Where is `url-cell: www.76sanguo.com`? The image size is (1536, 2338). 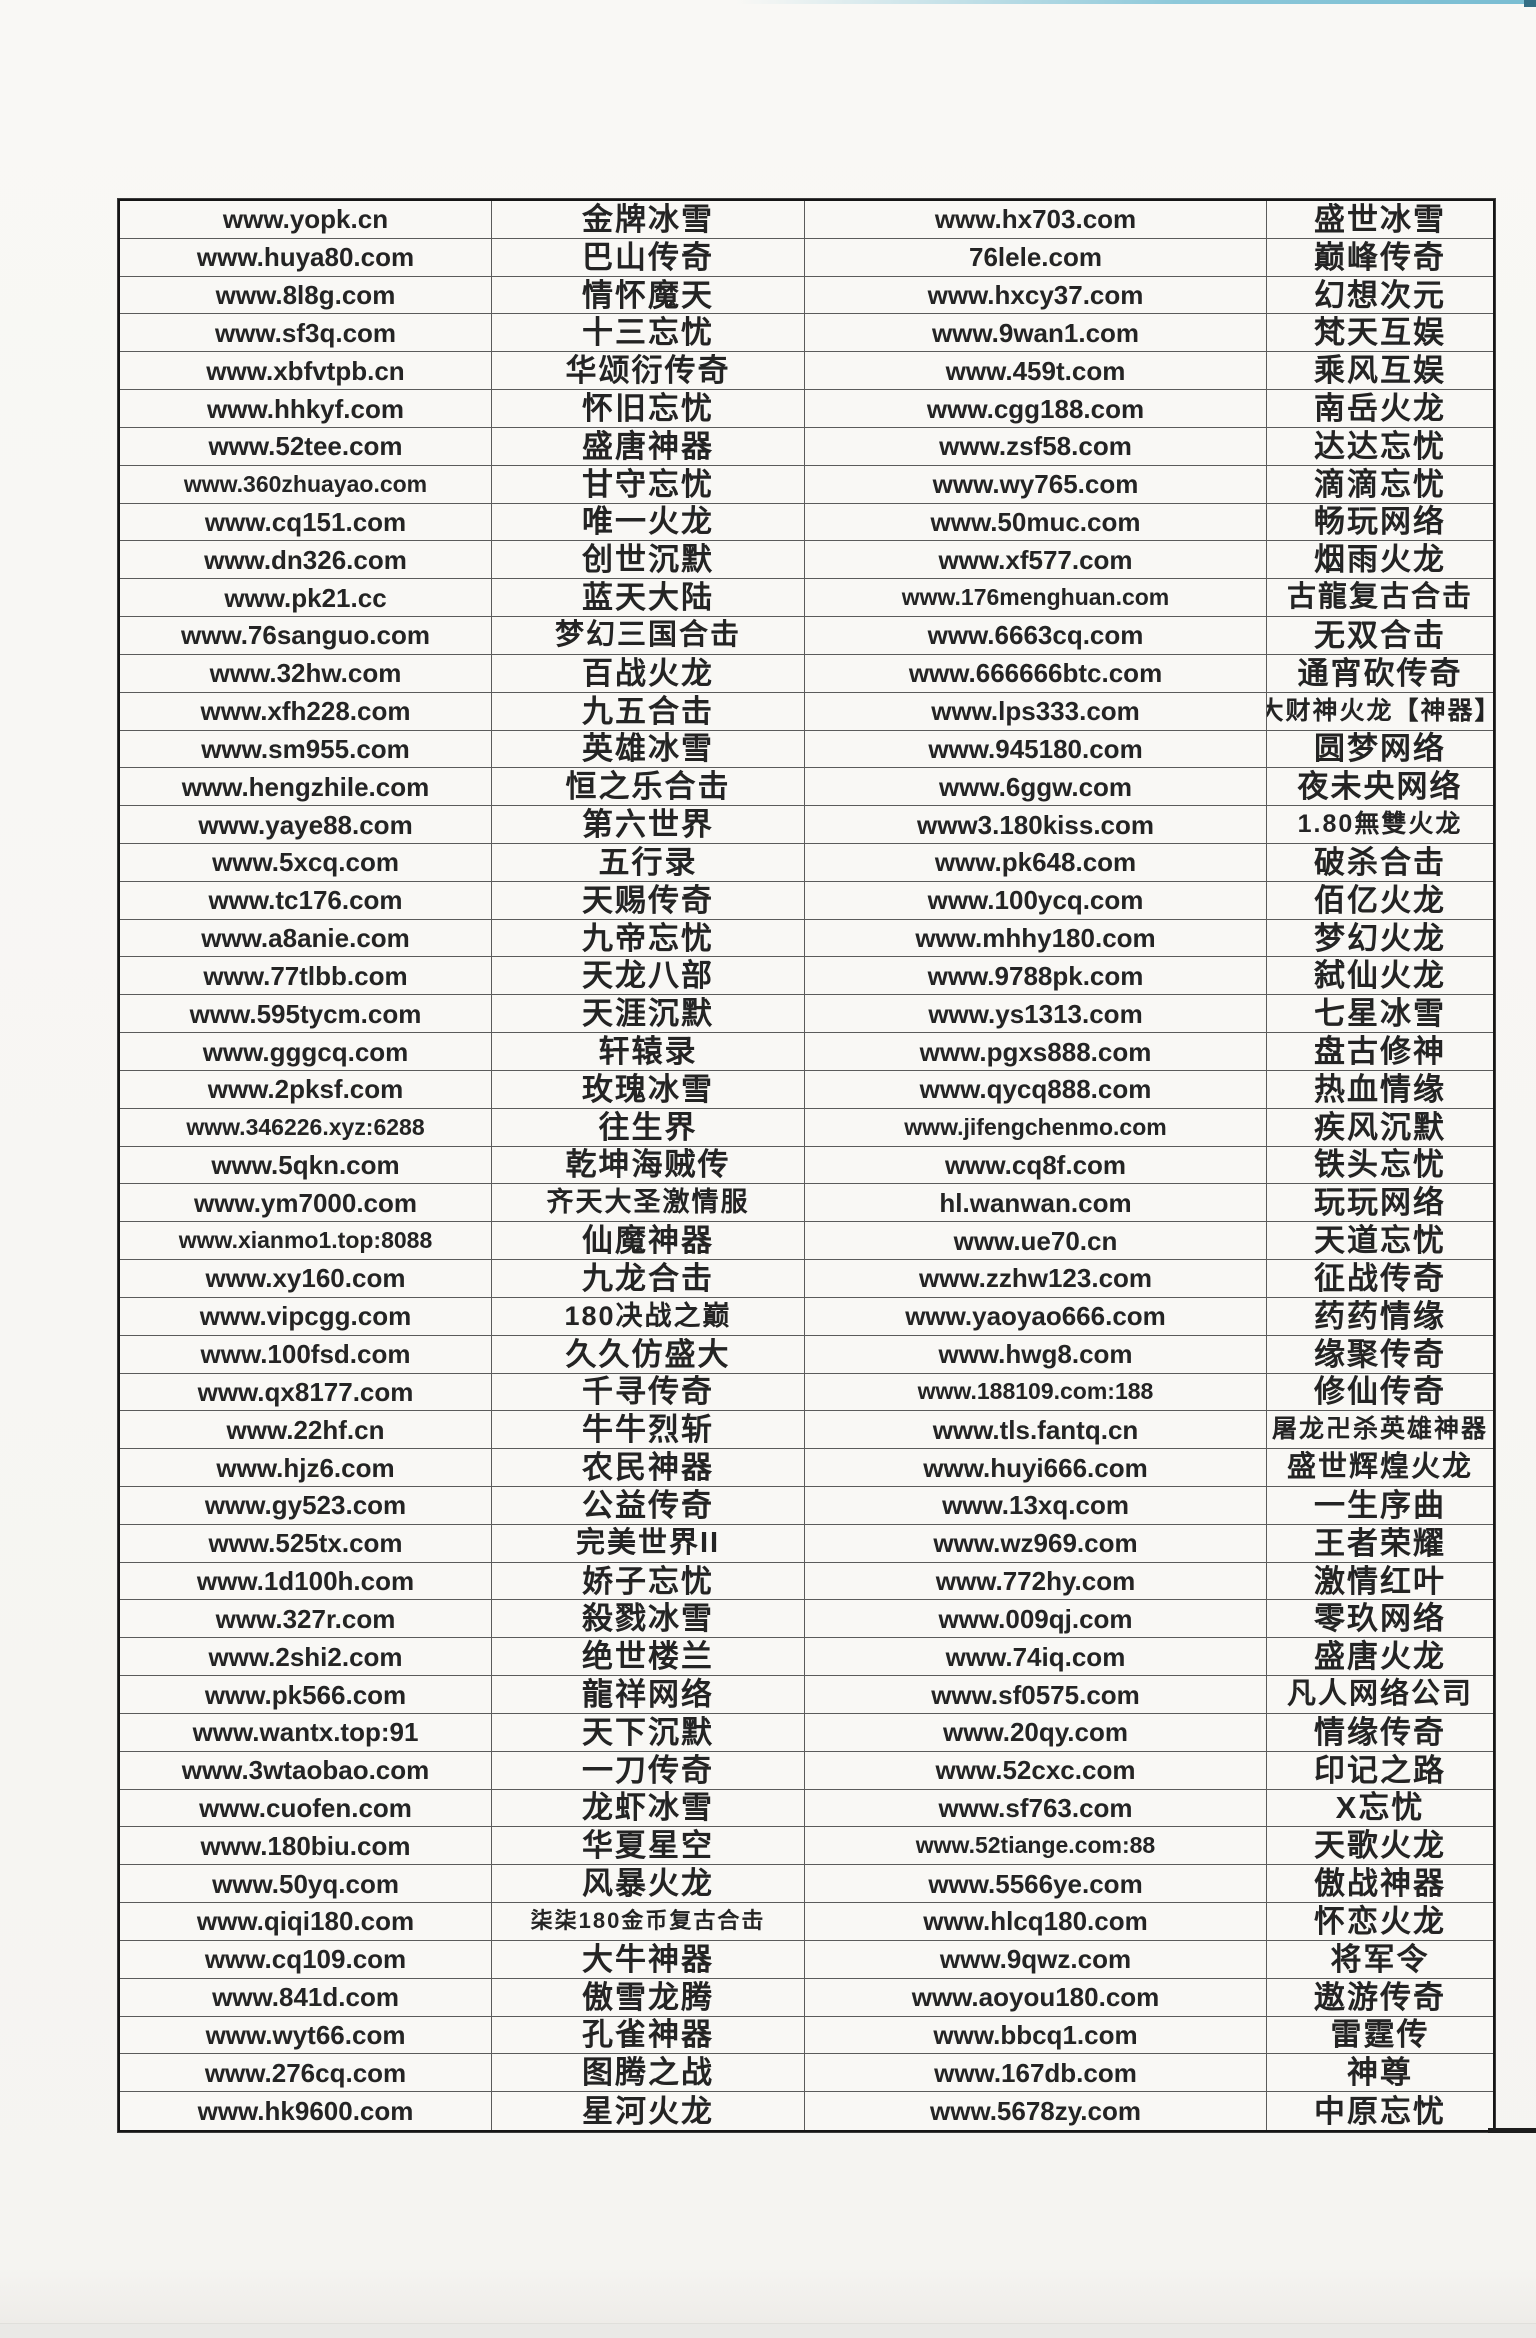
url-cell: www.76sanguo.com is located at coordinates (306, 636).